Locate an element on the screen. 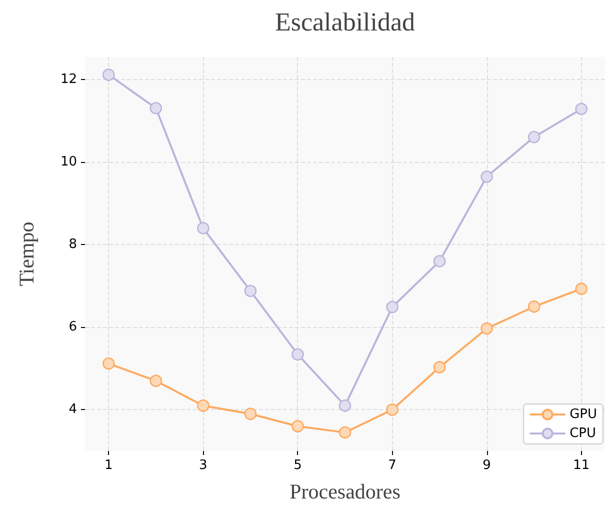 This screenshot has height=508, width=605. legend-label: GPU is located at coordinates (584, 414).